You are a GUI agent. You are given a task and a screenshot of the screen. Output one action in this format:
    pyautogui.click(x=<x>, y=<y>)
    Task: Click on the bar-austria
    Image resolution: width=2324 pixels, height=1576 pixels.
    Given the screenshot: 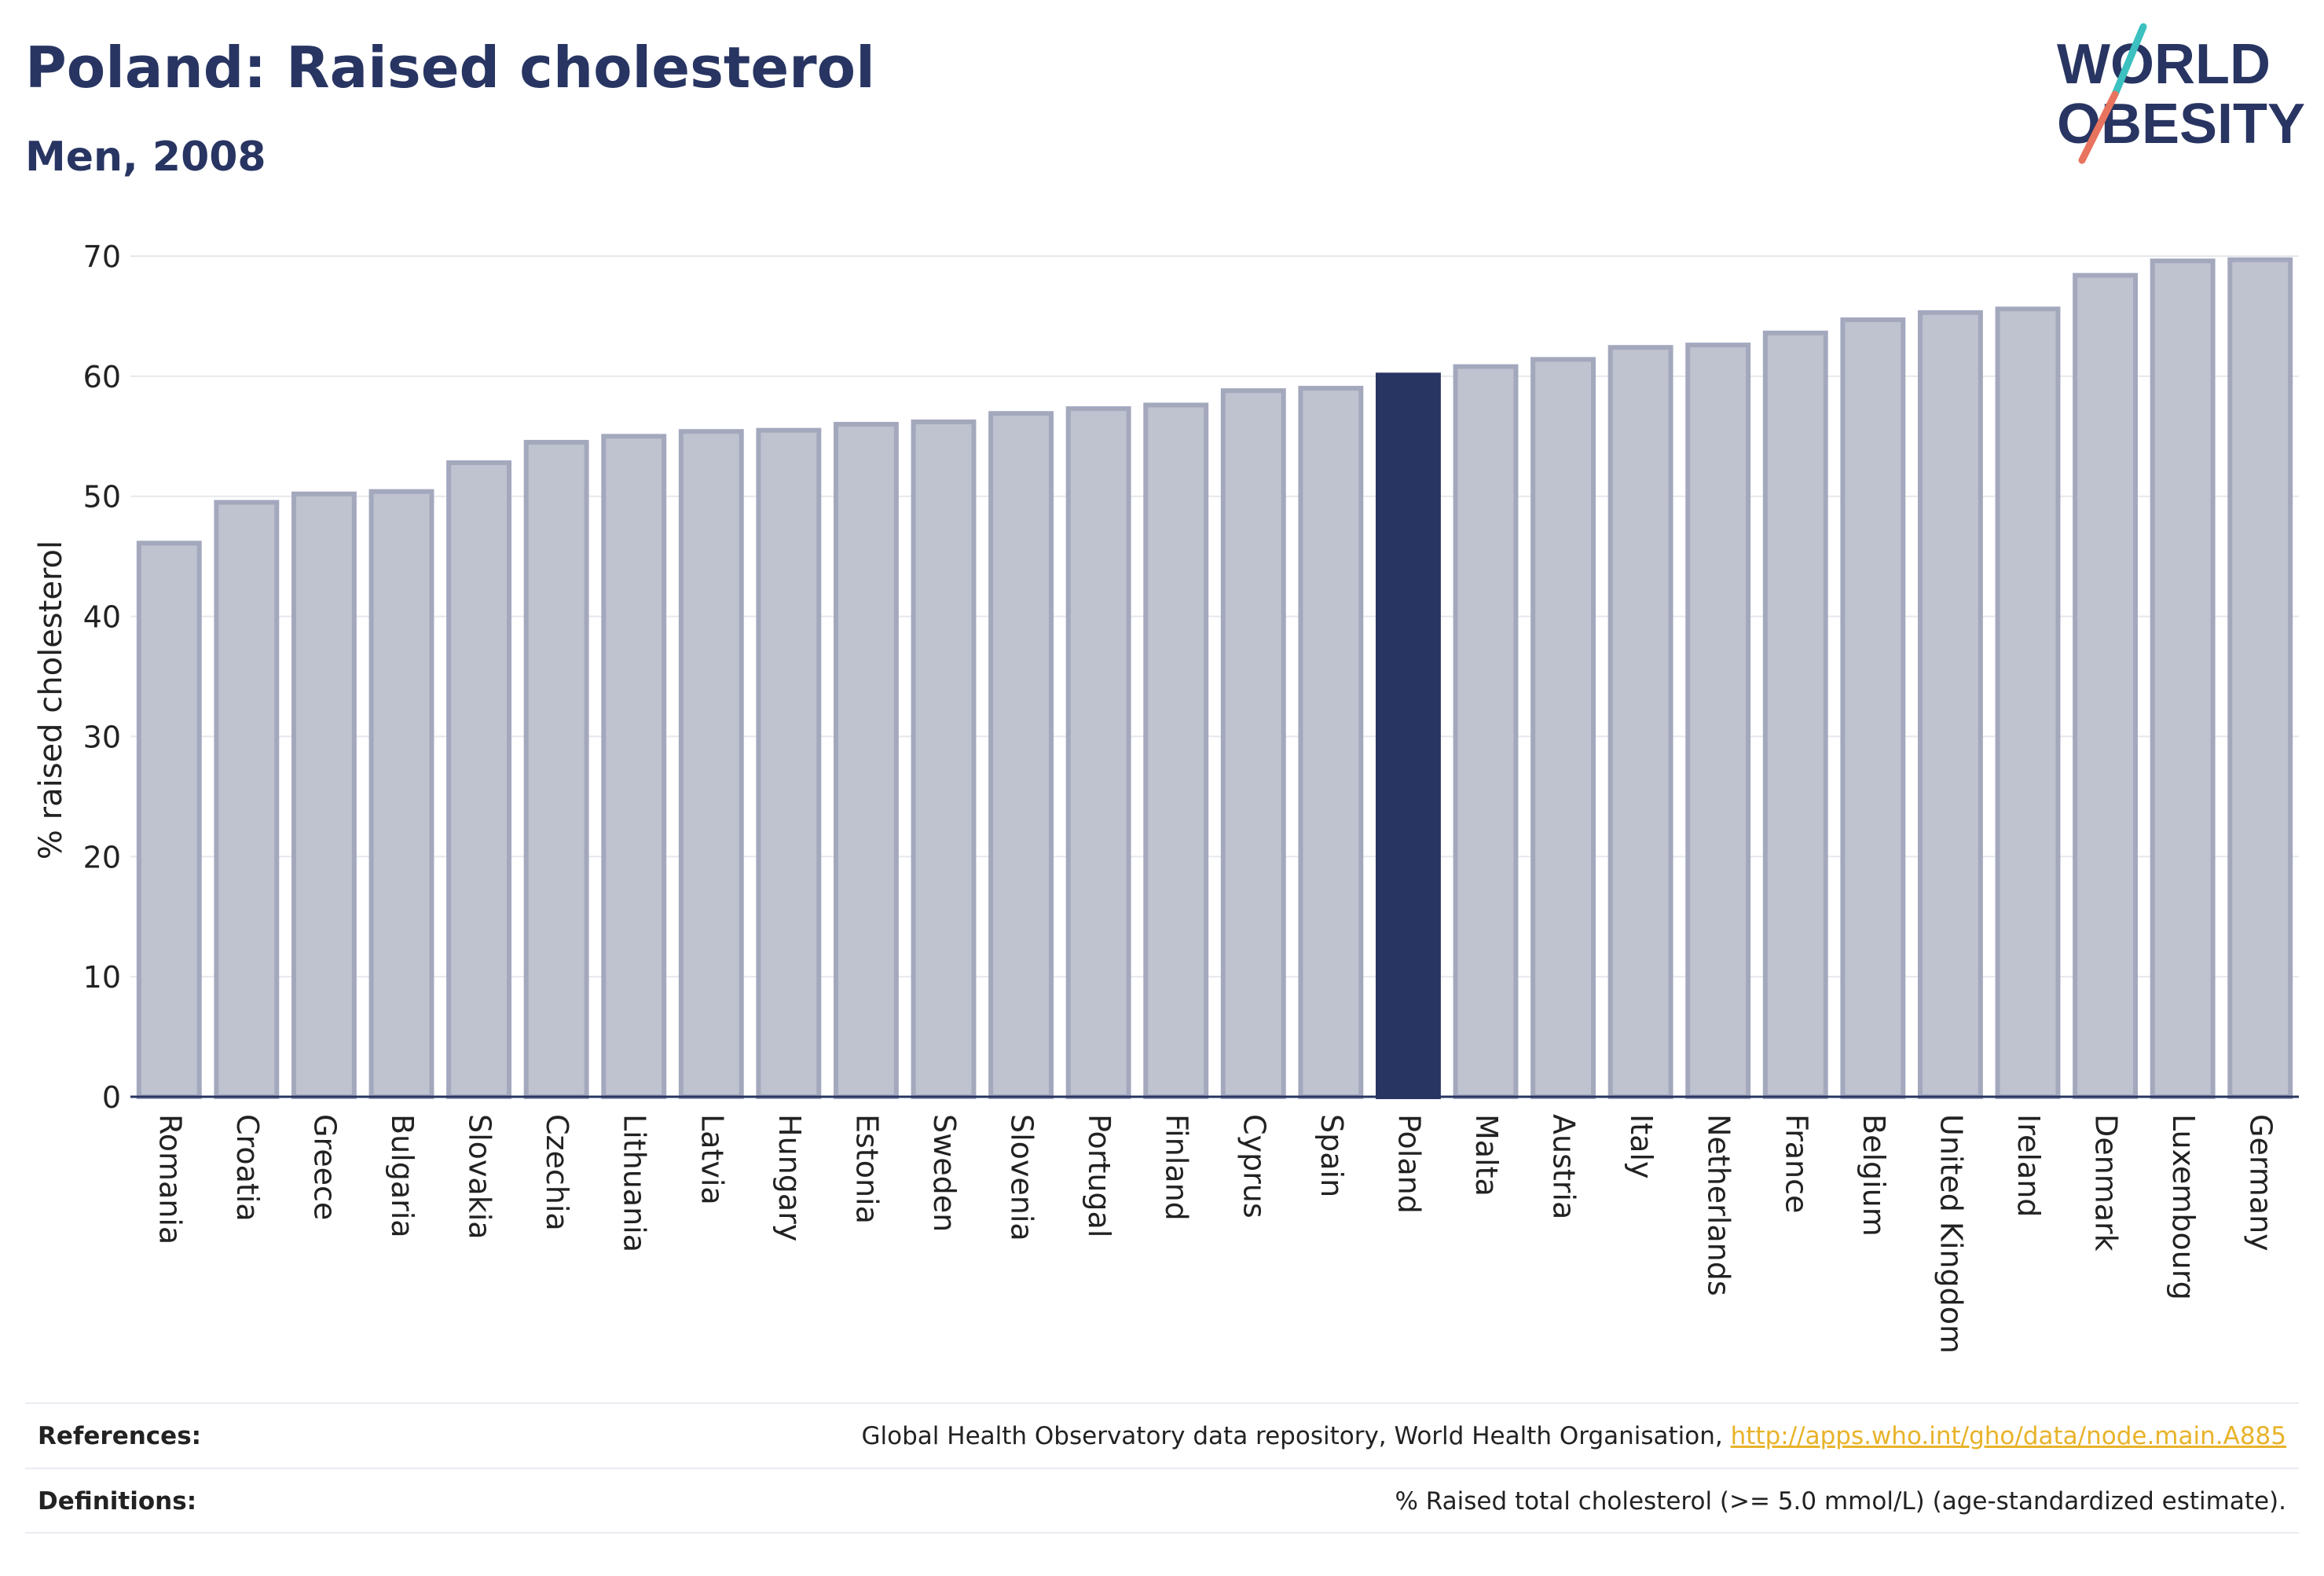 What is the action you would take?
    pyautogui.click(x=1563, y=728)
    